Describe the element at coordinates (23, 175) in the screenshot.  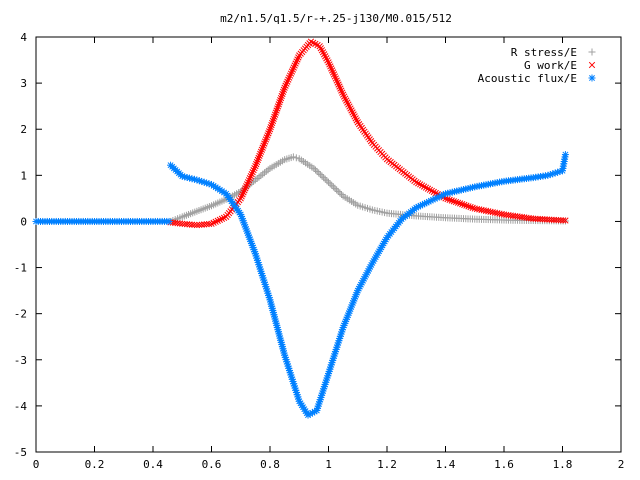
I see `y-tick-label: 1` at that location.